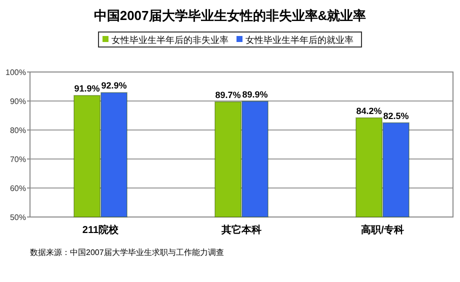  Describe the element at coordinates (87, 88) in the screenshot. I see `data-label: 91.9%` at that location.